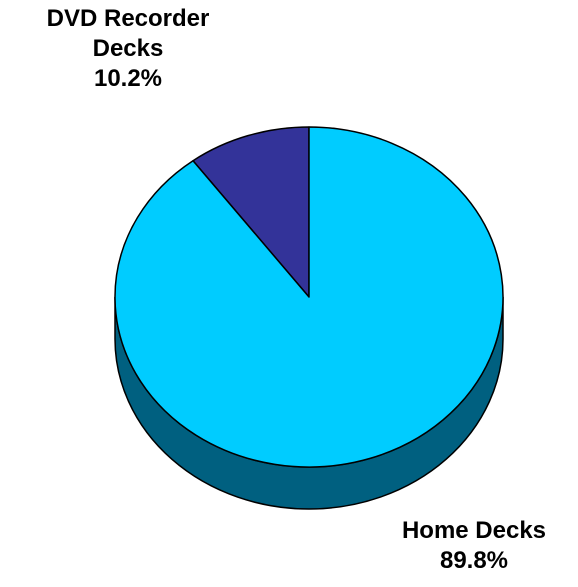  What do you see at coordinates (474, 560) in the screenshot?
I see `slice-value-home: 89.8%` at bounding box center [474, 560].